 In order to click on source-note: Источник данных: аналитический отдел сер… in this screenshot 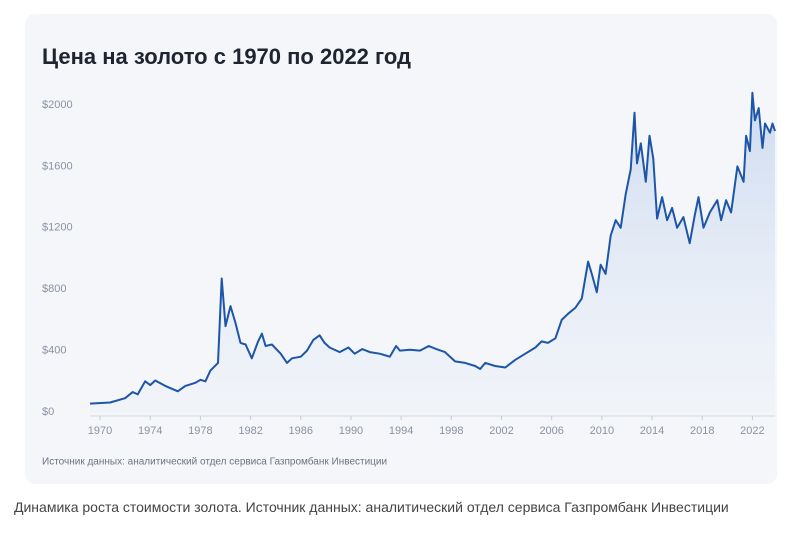, I will do `click(214, 462)`.